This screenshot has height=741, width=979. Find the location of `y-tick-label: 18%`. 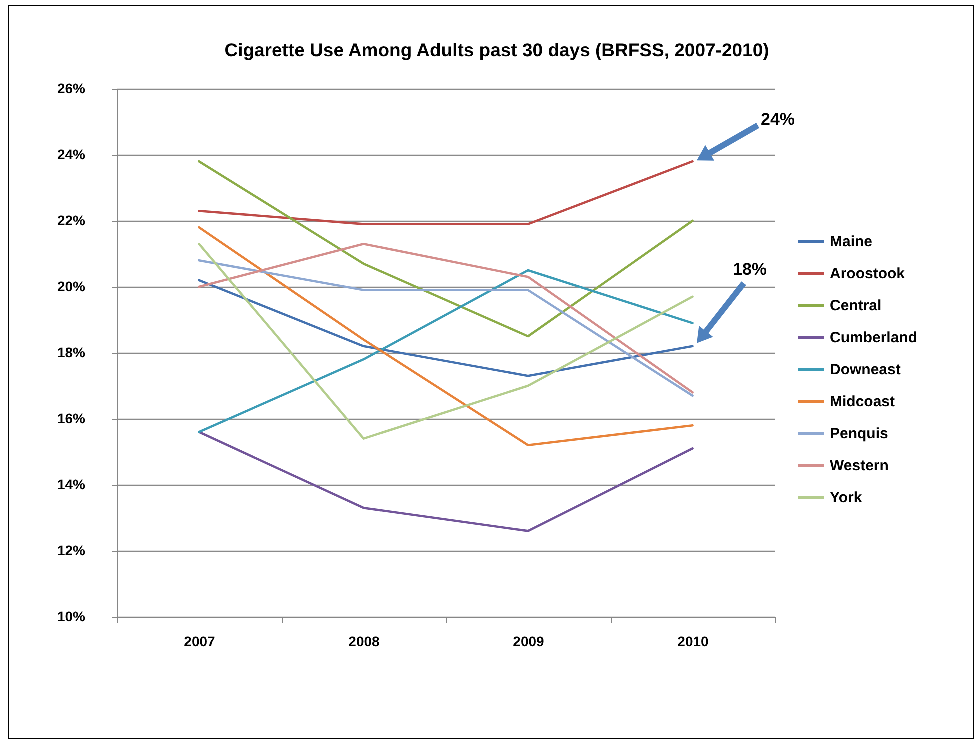

y-tick-label: 18% is located at coordinates (71, 352).